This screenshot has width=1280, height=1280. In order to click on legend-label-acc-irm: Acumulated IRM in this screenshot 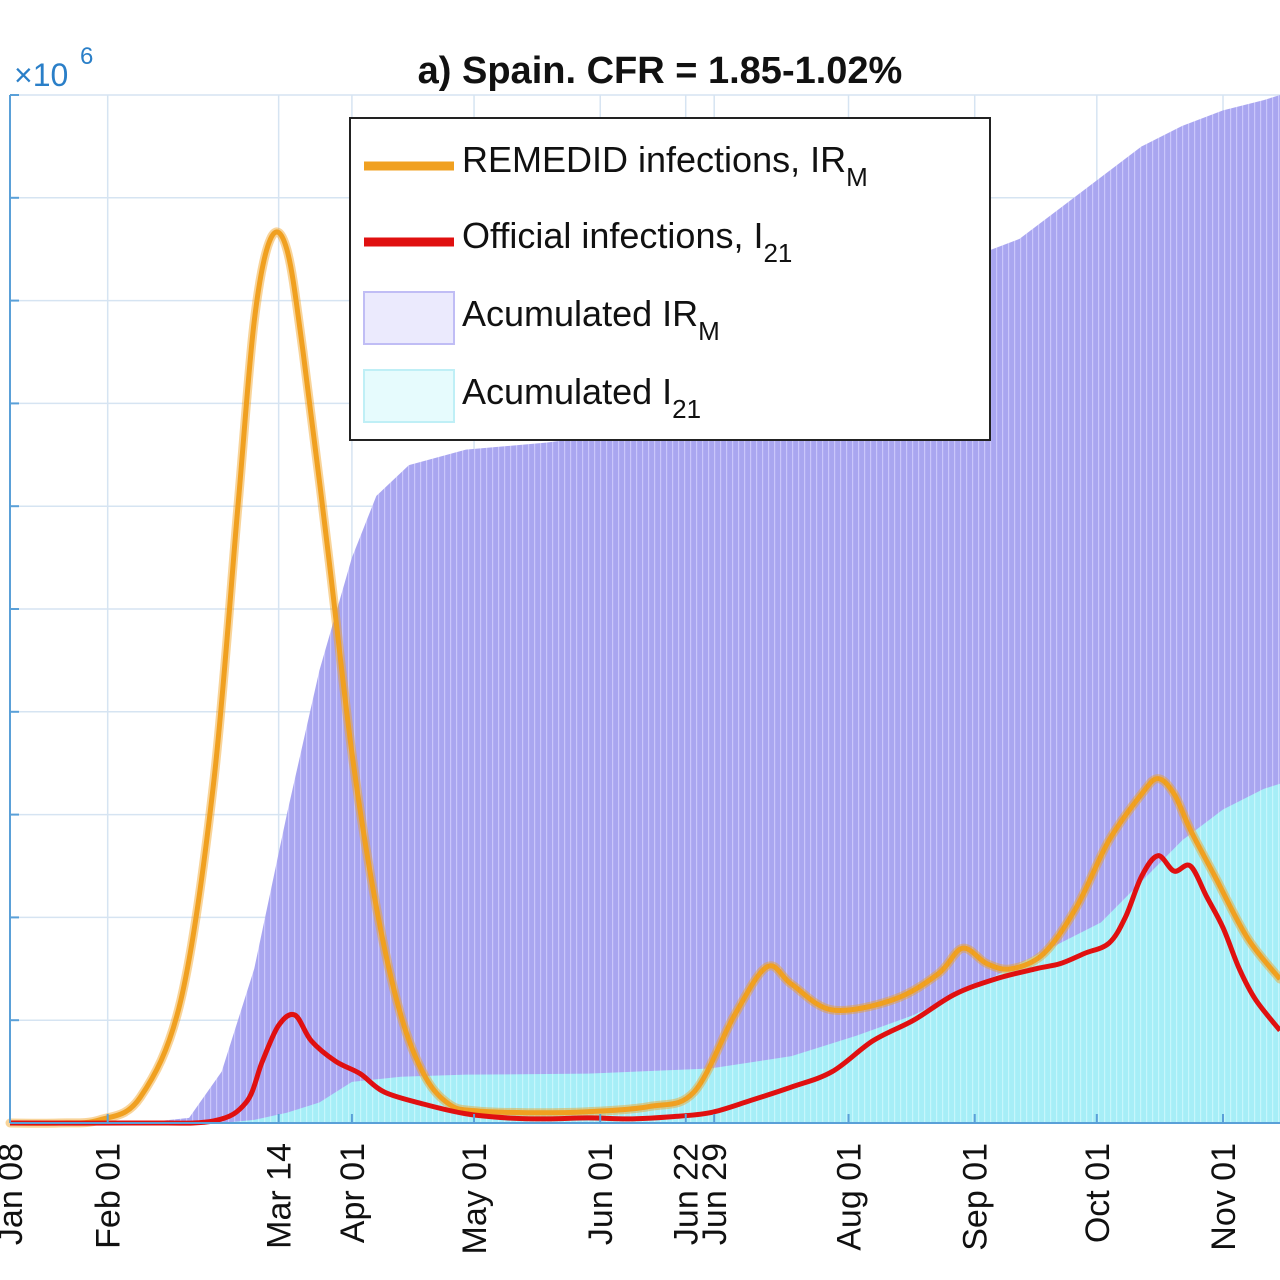, I will do `click(591, 319)`.